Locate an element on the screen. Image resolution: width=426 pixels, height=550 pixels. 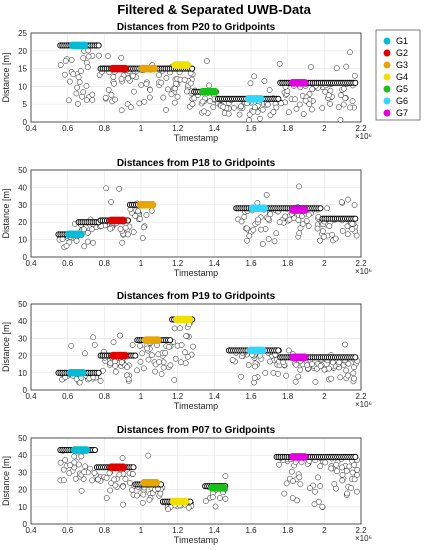
axes-frame is located at coordinates (196, 347).